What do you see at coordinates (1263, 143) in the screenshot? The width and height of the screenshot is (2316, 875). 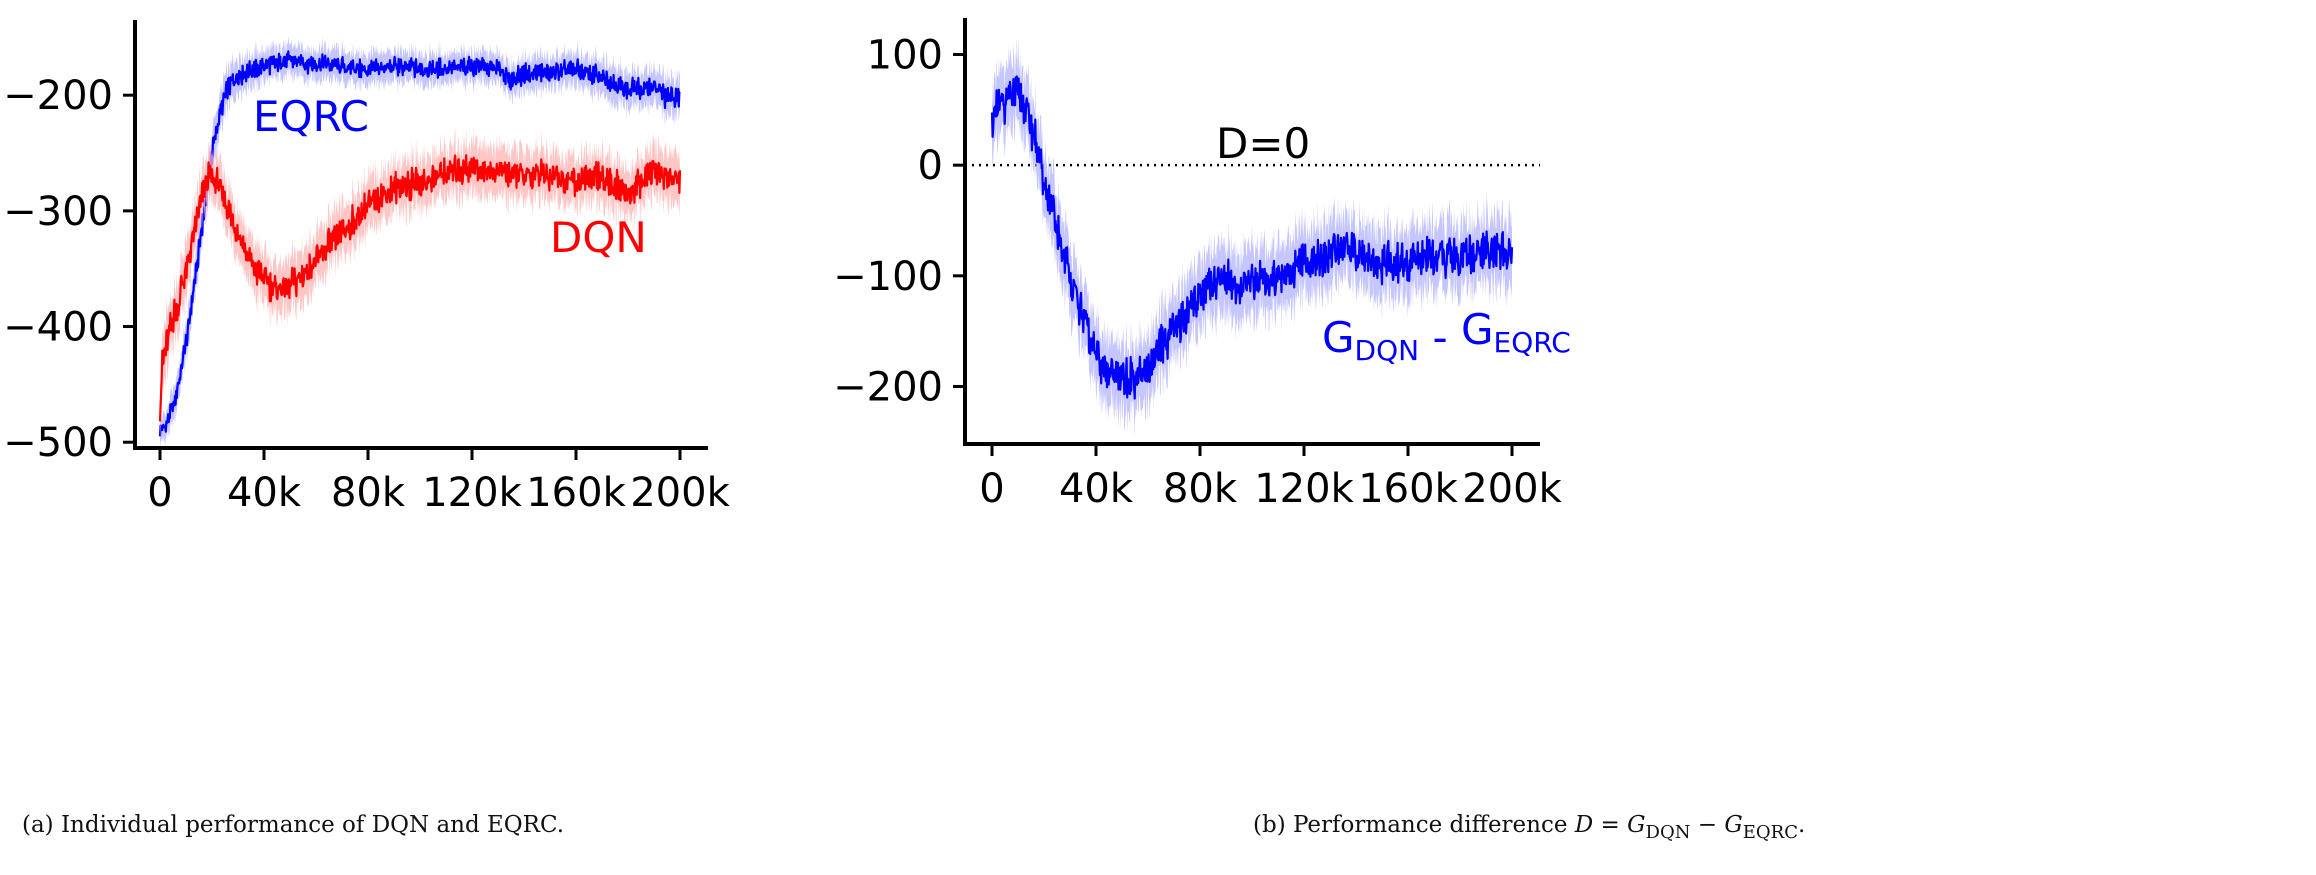 I see `label-d-zero: D=0` at bounding box center [1263, 143].